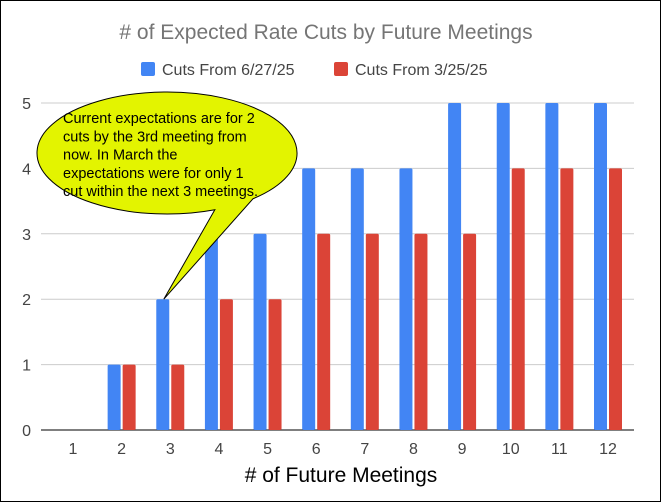 The image size is (661, 503). What do you see at coordinates (159, 119) in the screenshot?
I see `callout-text-line: Current expectations are for 2` at bounding box center [159, 119].